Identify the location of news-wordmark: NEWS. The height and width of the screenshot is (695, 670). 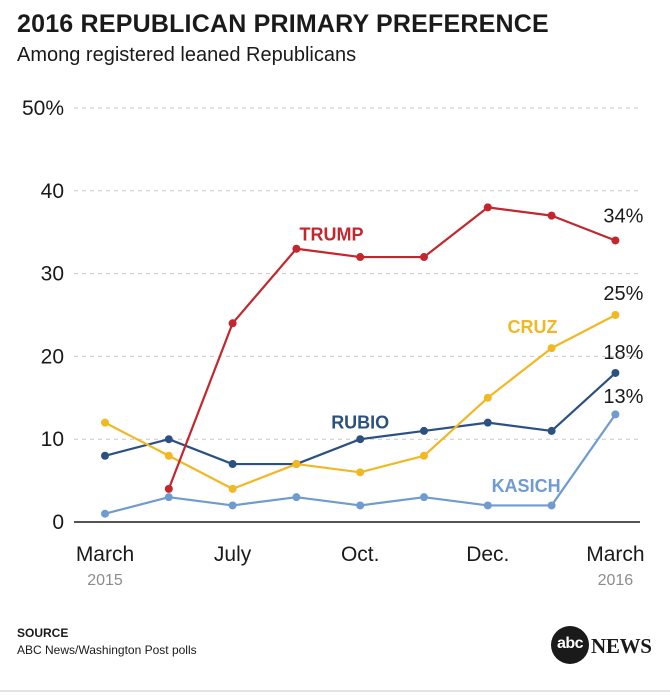
(621, 646).